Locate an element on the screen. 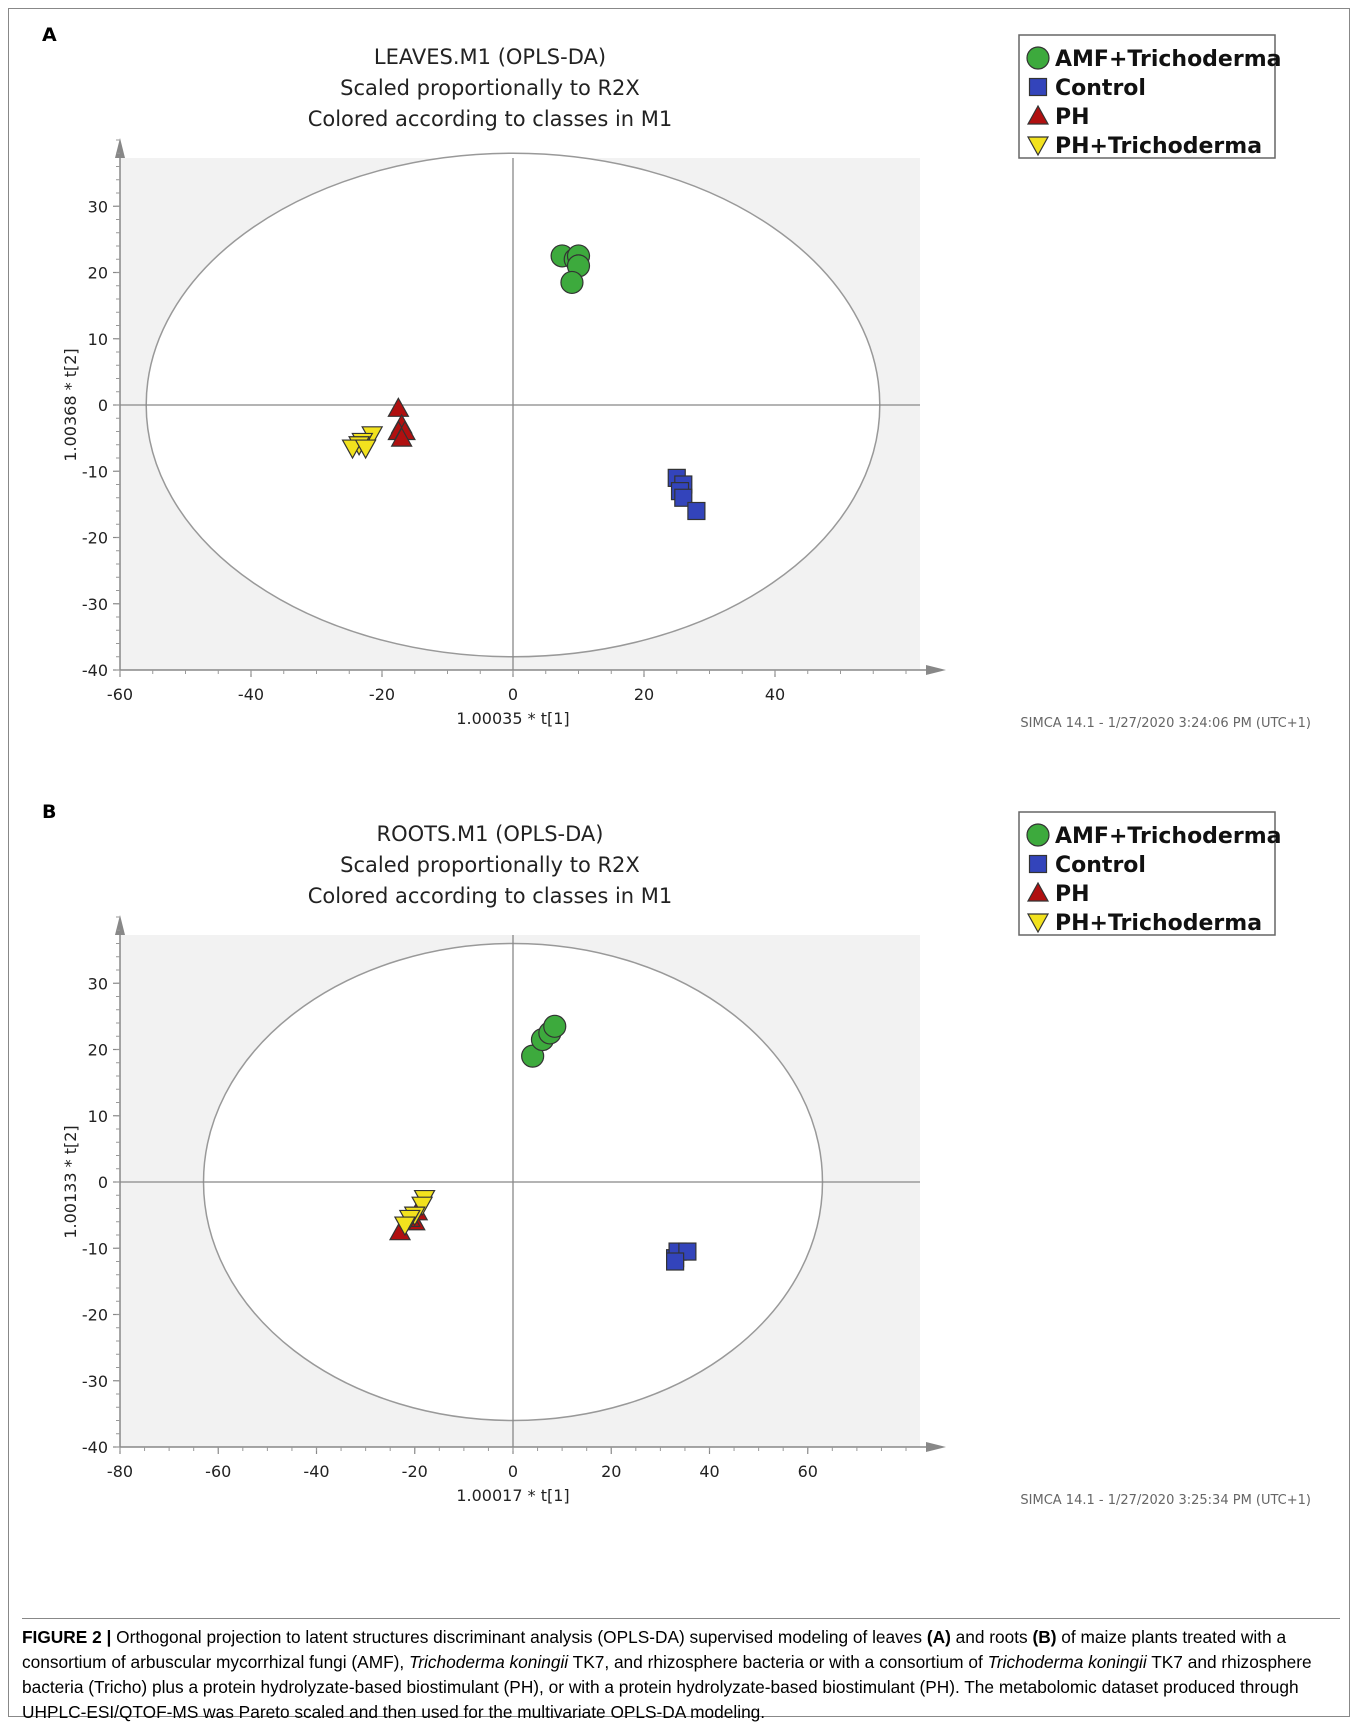  chart-a-y-tick-label: -10 is located at coordinates (95, 471).